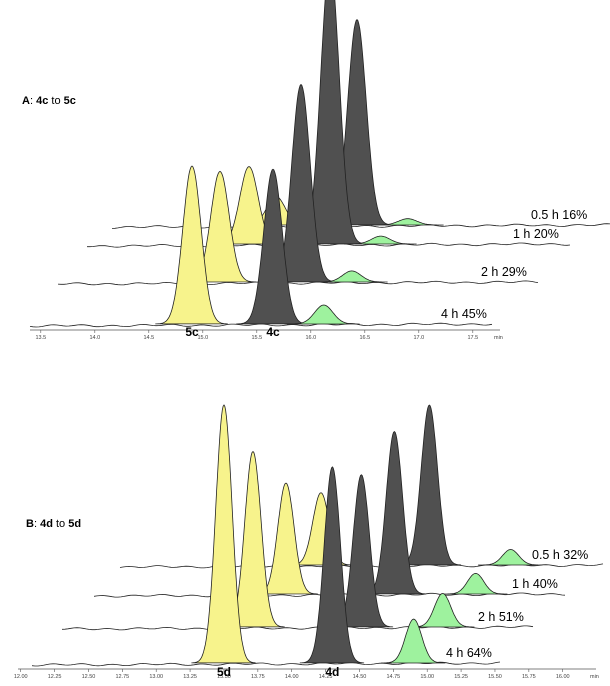  What do you see at coordinates (256, 338) in the screenshot?
I see `x-tick-label: 15.5` at bounding box center [256, 338].